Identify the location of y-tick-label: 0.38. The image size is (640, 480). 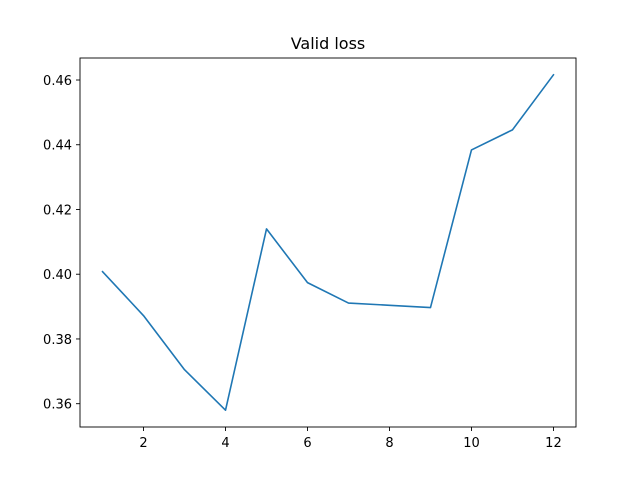
(57, 340).